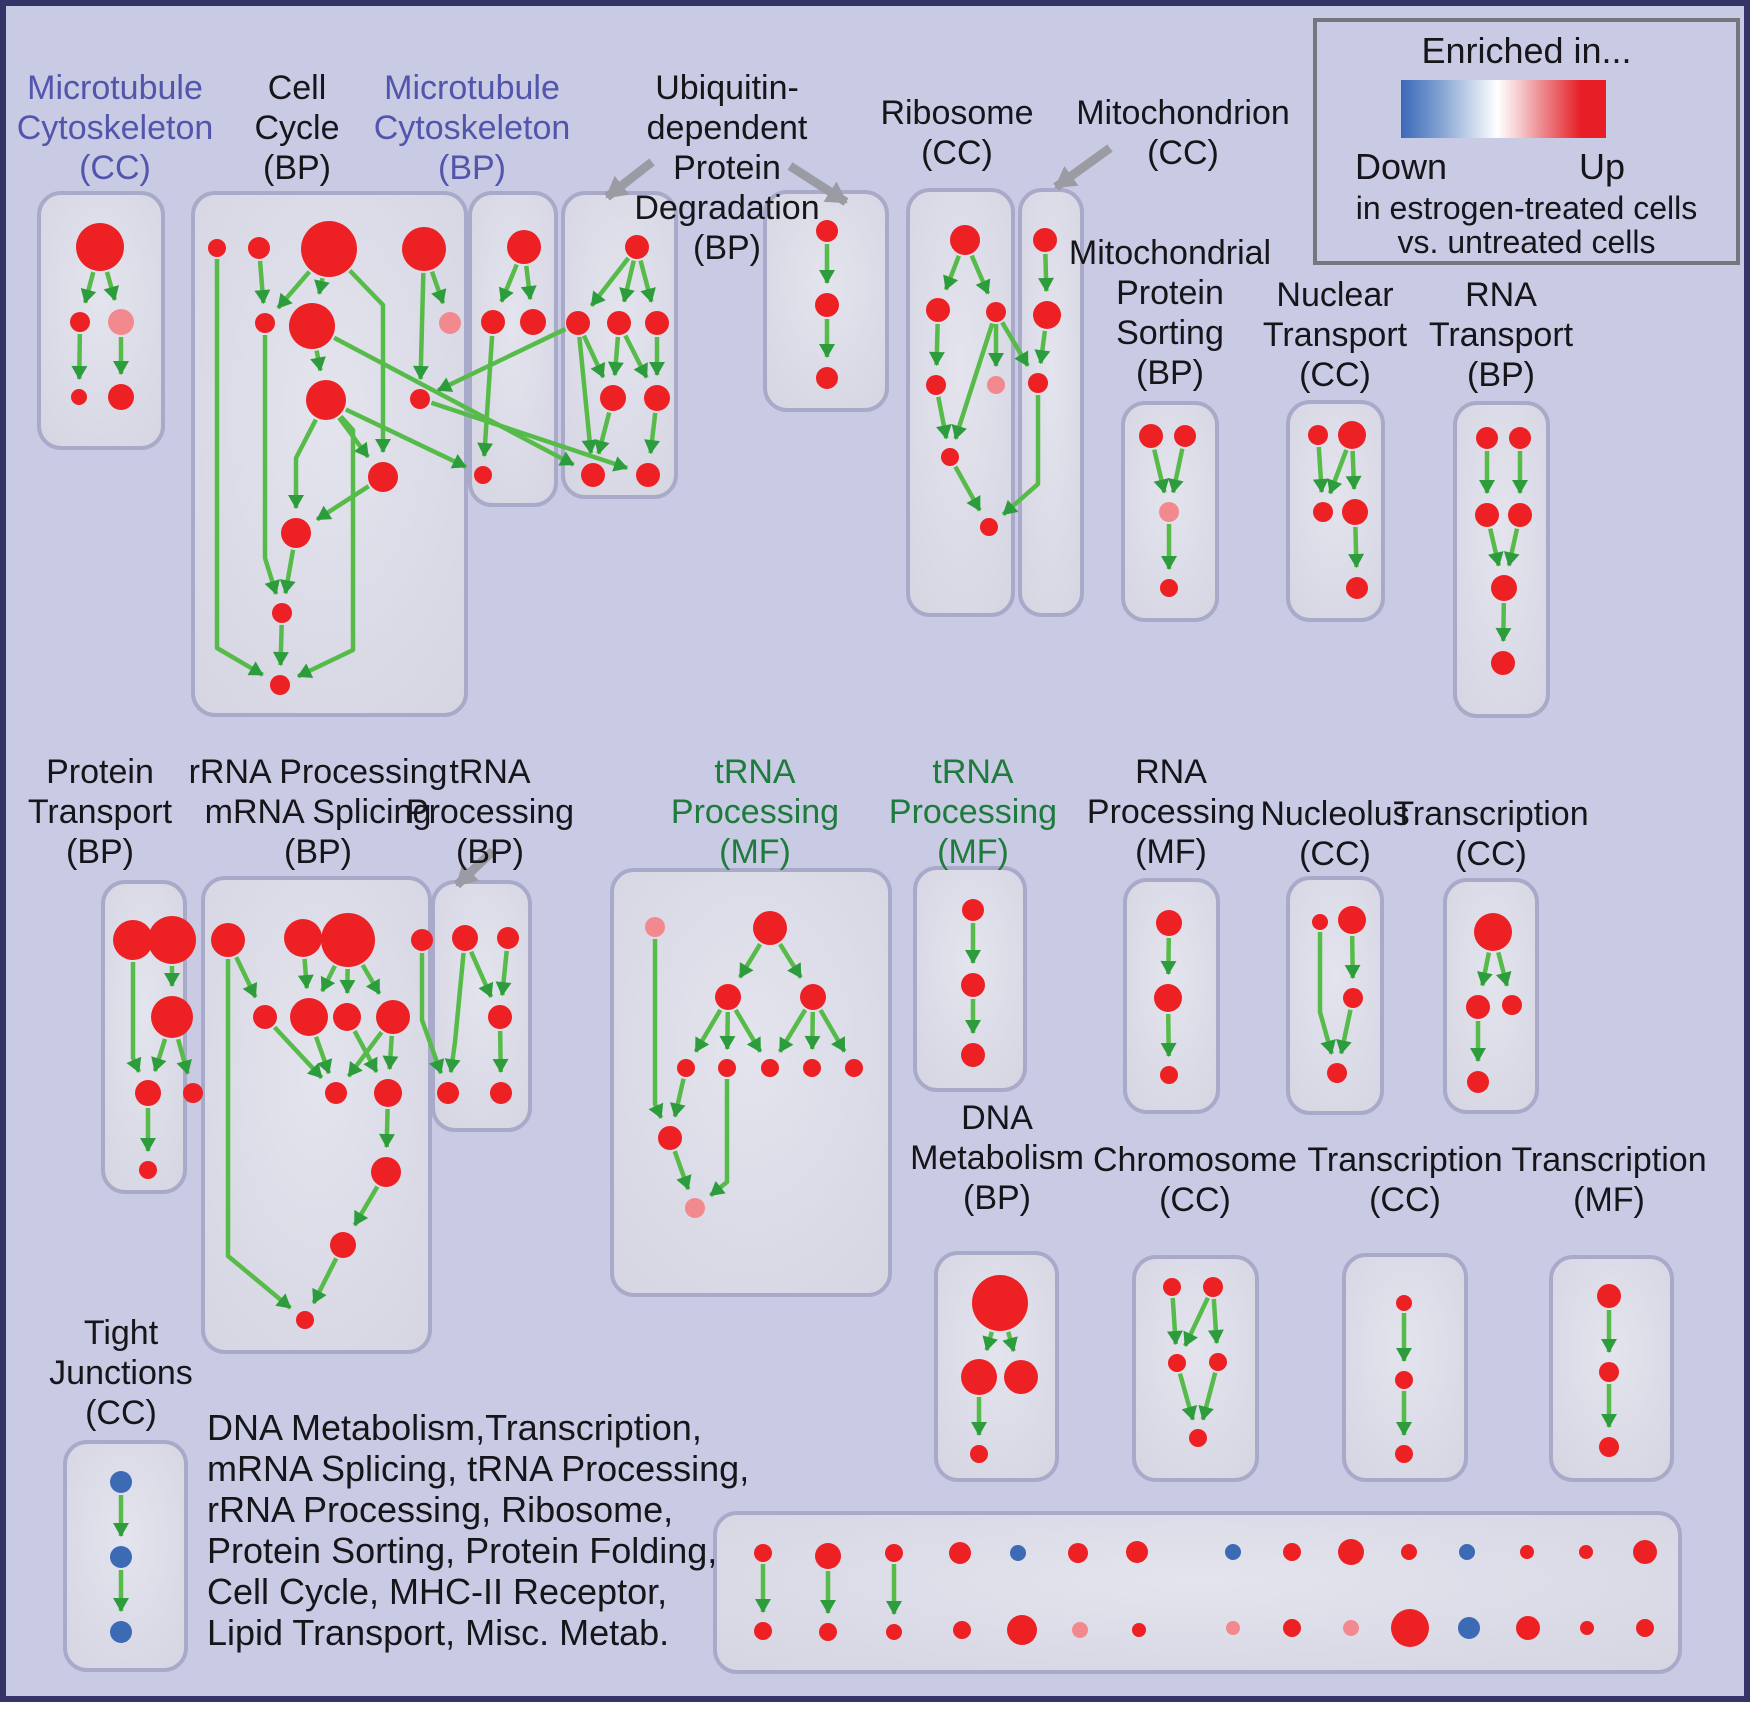  I want to click on label-pointer-arrow-icon, so click(1083, 167).